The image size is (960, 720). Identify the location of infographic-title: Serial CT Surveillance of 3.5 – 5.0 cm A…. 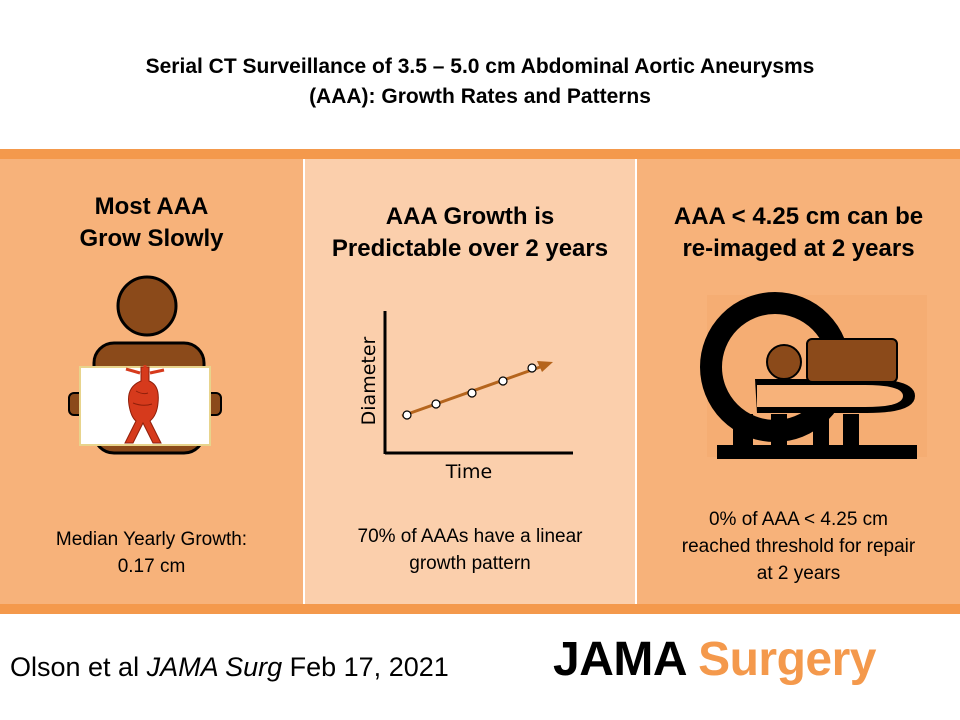
(480, 82).